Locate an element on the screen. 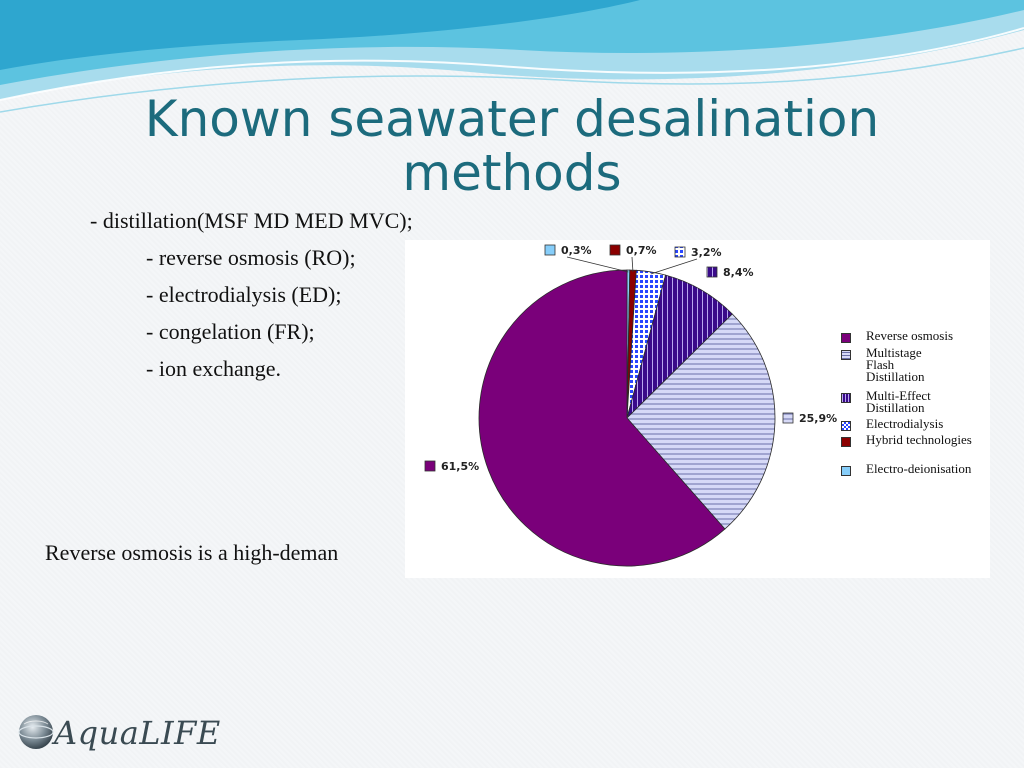 The image size is (1024, 768). pie-slice-reverse-osmosis is located at coordinates (602, 418).